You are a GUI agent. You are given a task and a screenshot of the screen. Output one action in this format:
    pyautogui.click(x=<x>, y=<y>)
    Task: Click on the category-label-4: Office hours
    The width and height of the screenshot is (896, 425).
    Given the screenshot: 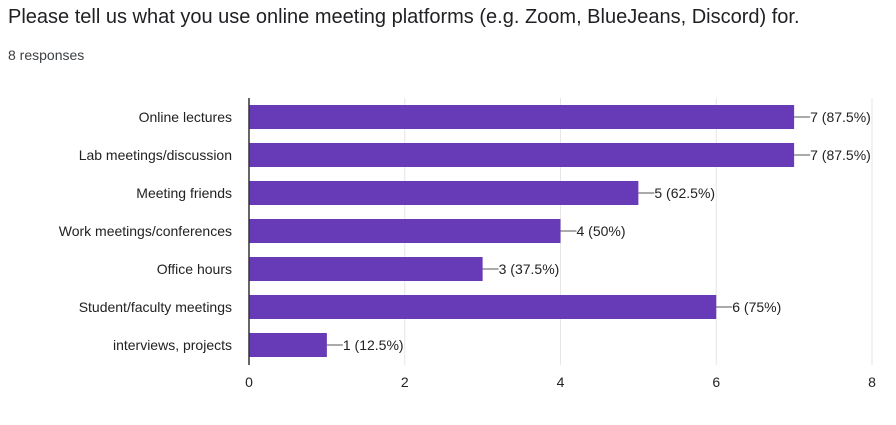 What is the action you would take?
    pyautogui.click(x=194, y=269)
    